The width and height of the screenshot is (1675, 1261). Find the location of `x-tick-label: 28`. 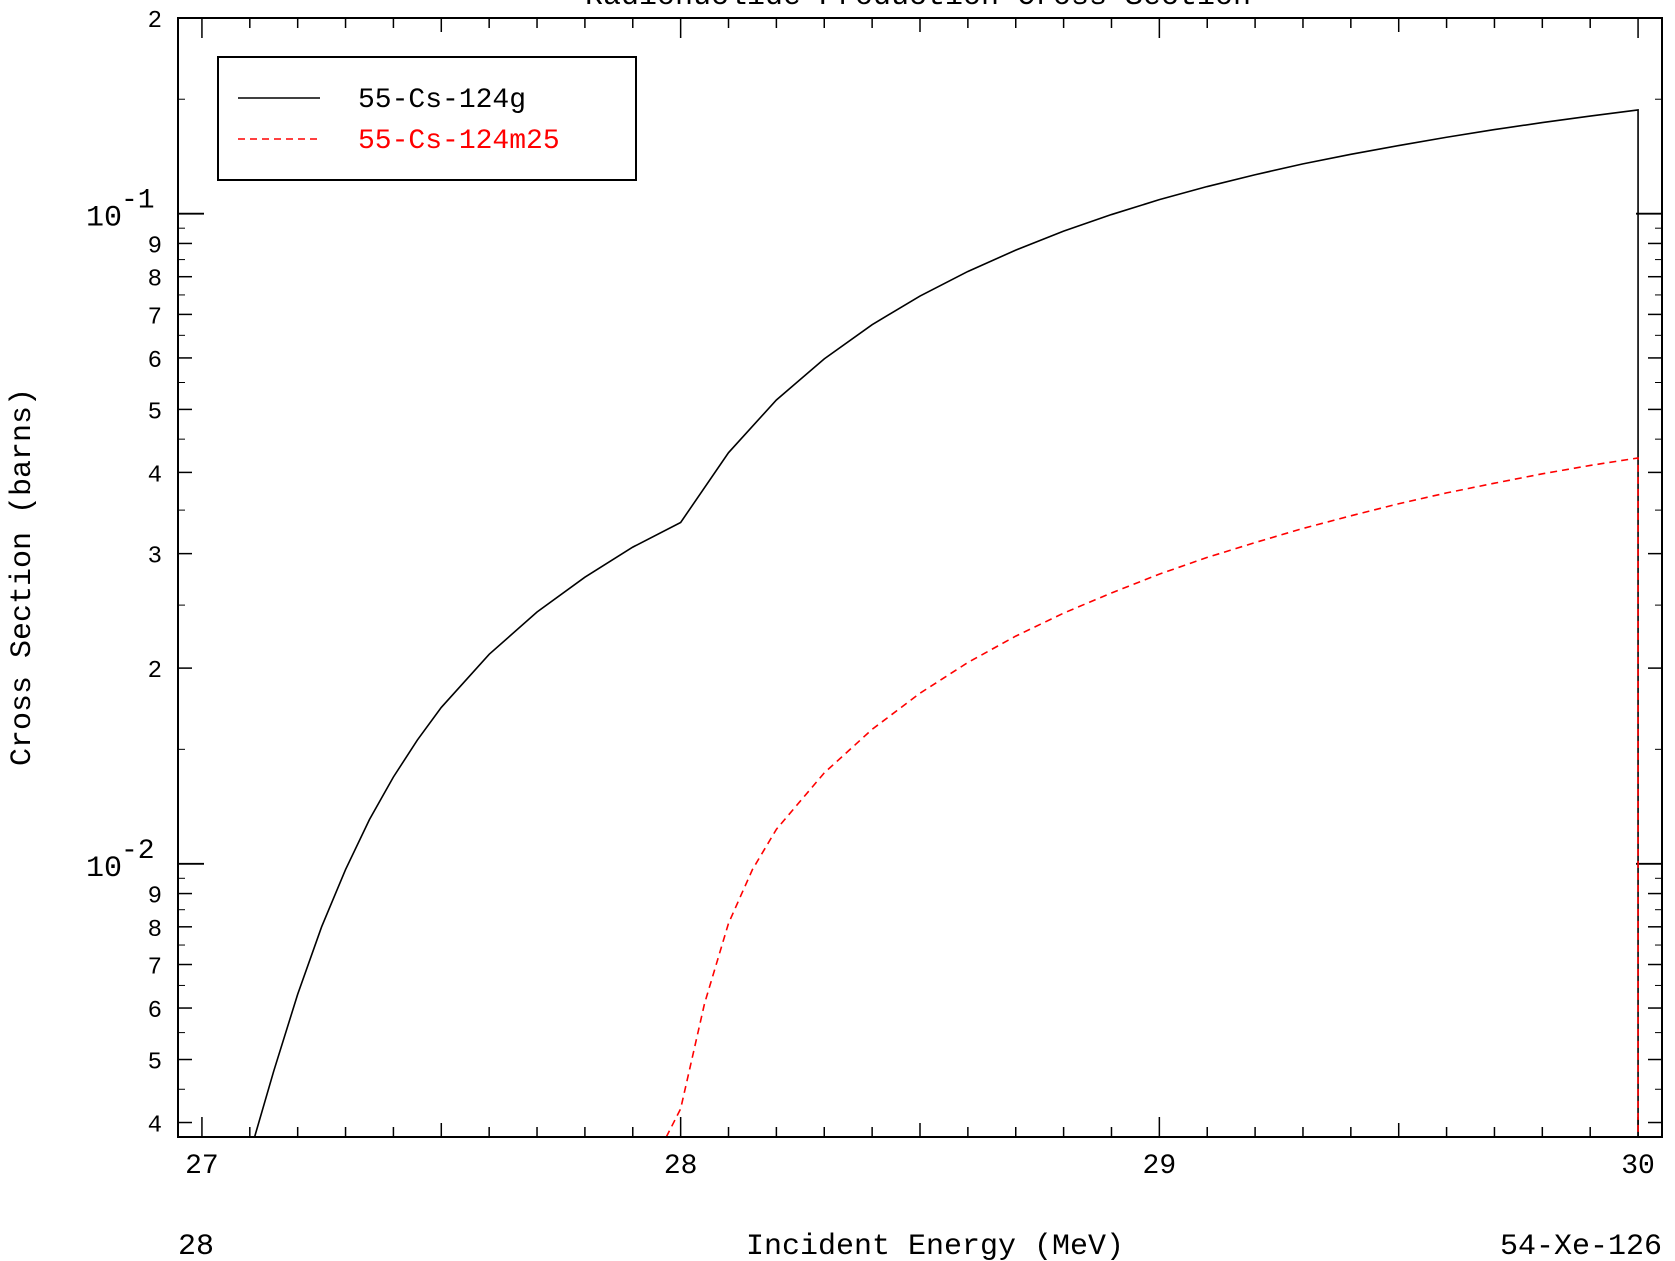

x-tick-label: 28 is located at coordinates (681, 1166).